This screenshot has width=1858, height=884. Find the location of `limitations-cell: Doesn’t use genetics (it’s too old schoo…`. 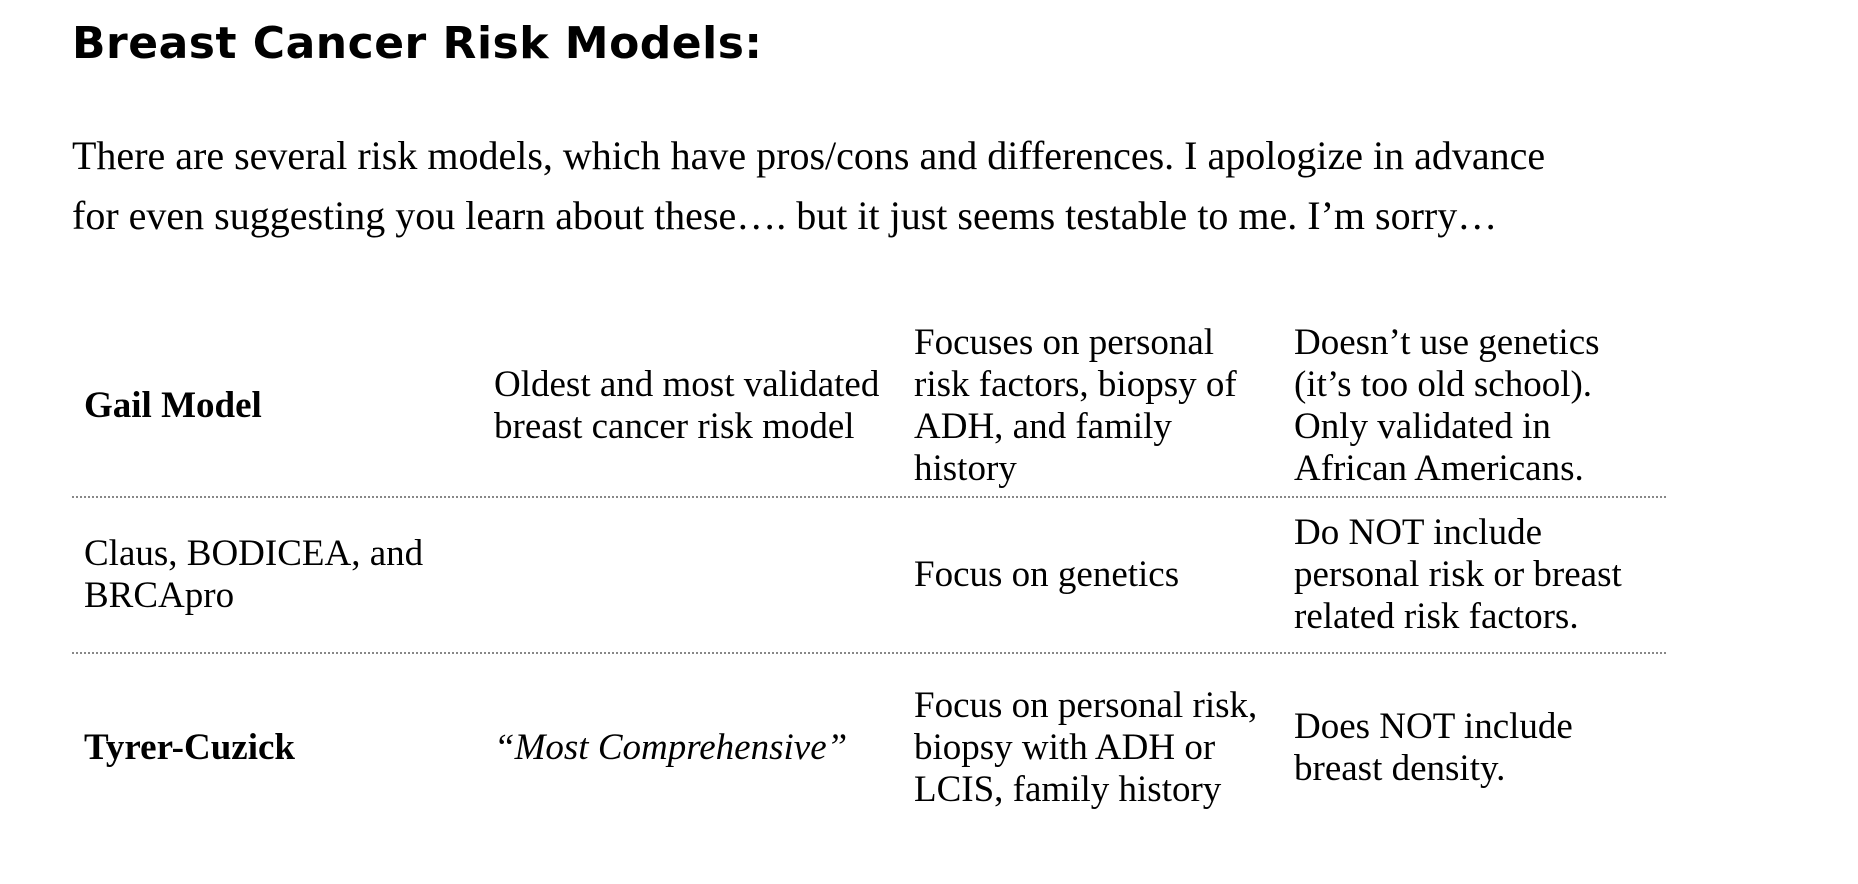

limitations-cell: Doesn’t use genetics (it’s too old schoo… is located at coordinates (1447, 405).